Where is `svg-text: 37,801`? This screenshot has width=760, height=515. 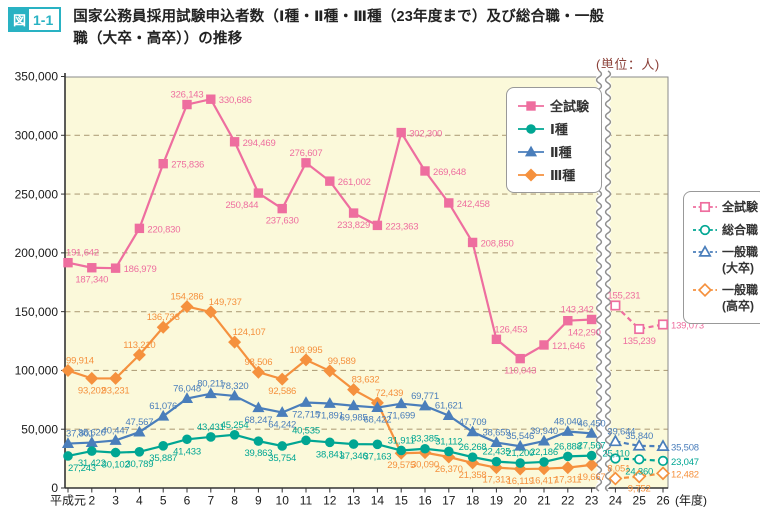
svg-text: 37,801 is located at coordinates (80, 434).